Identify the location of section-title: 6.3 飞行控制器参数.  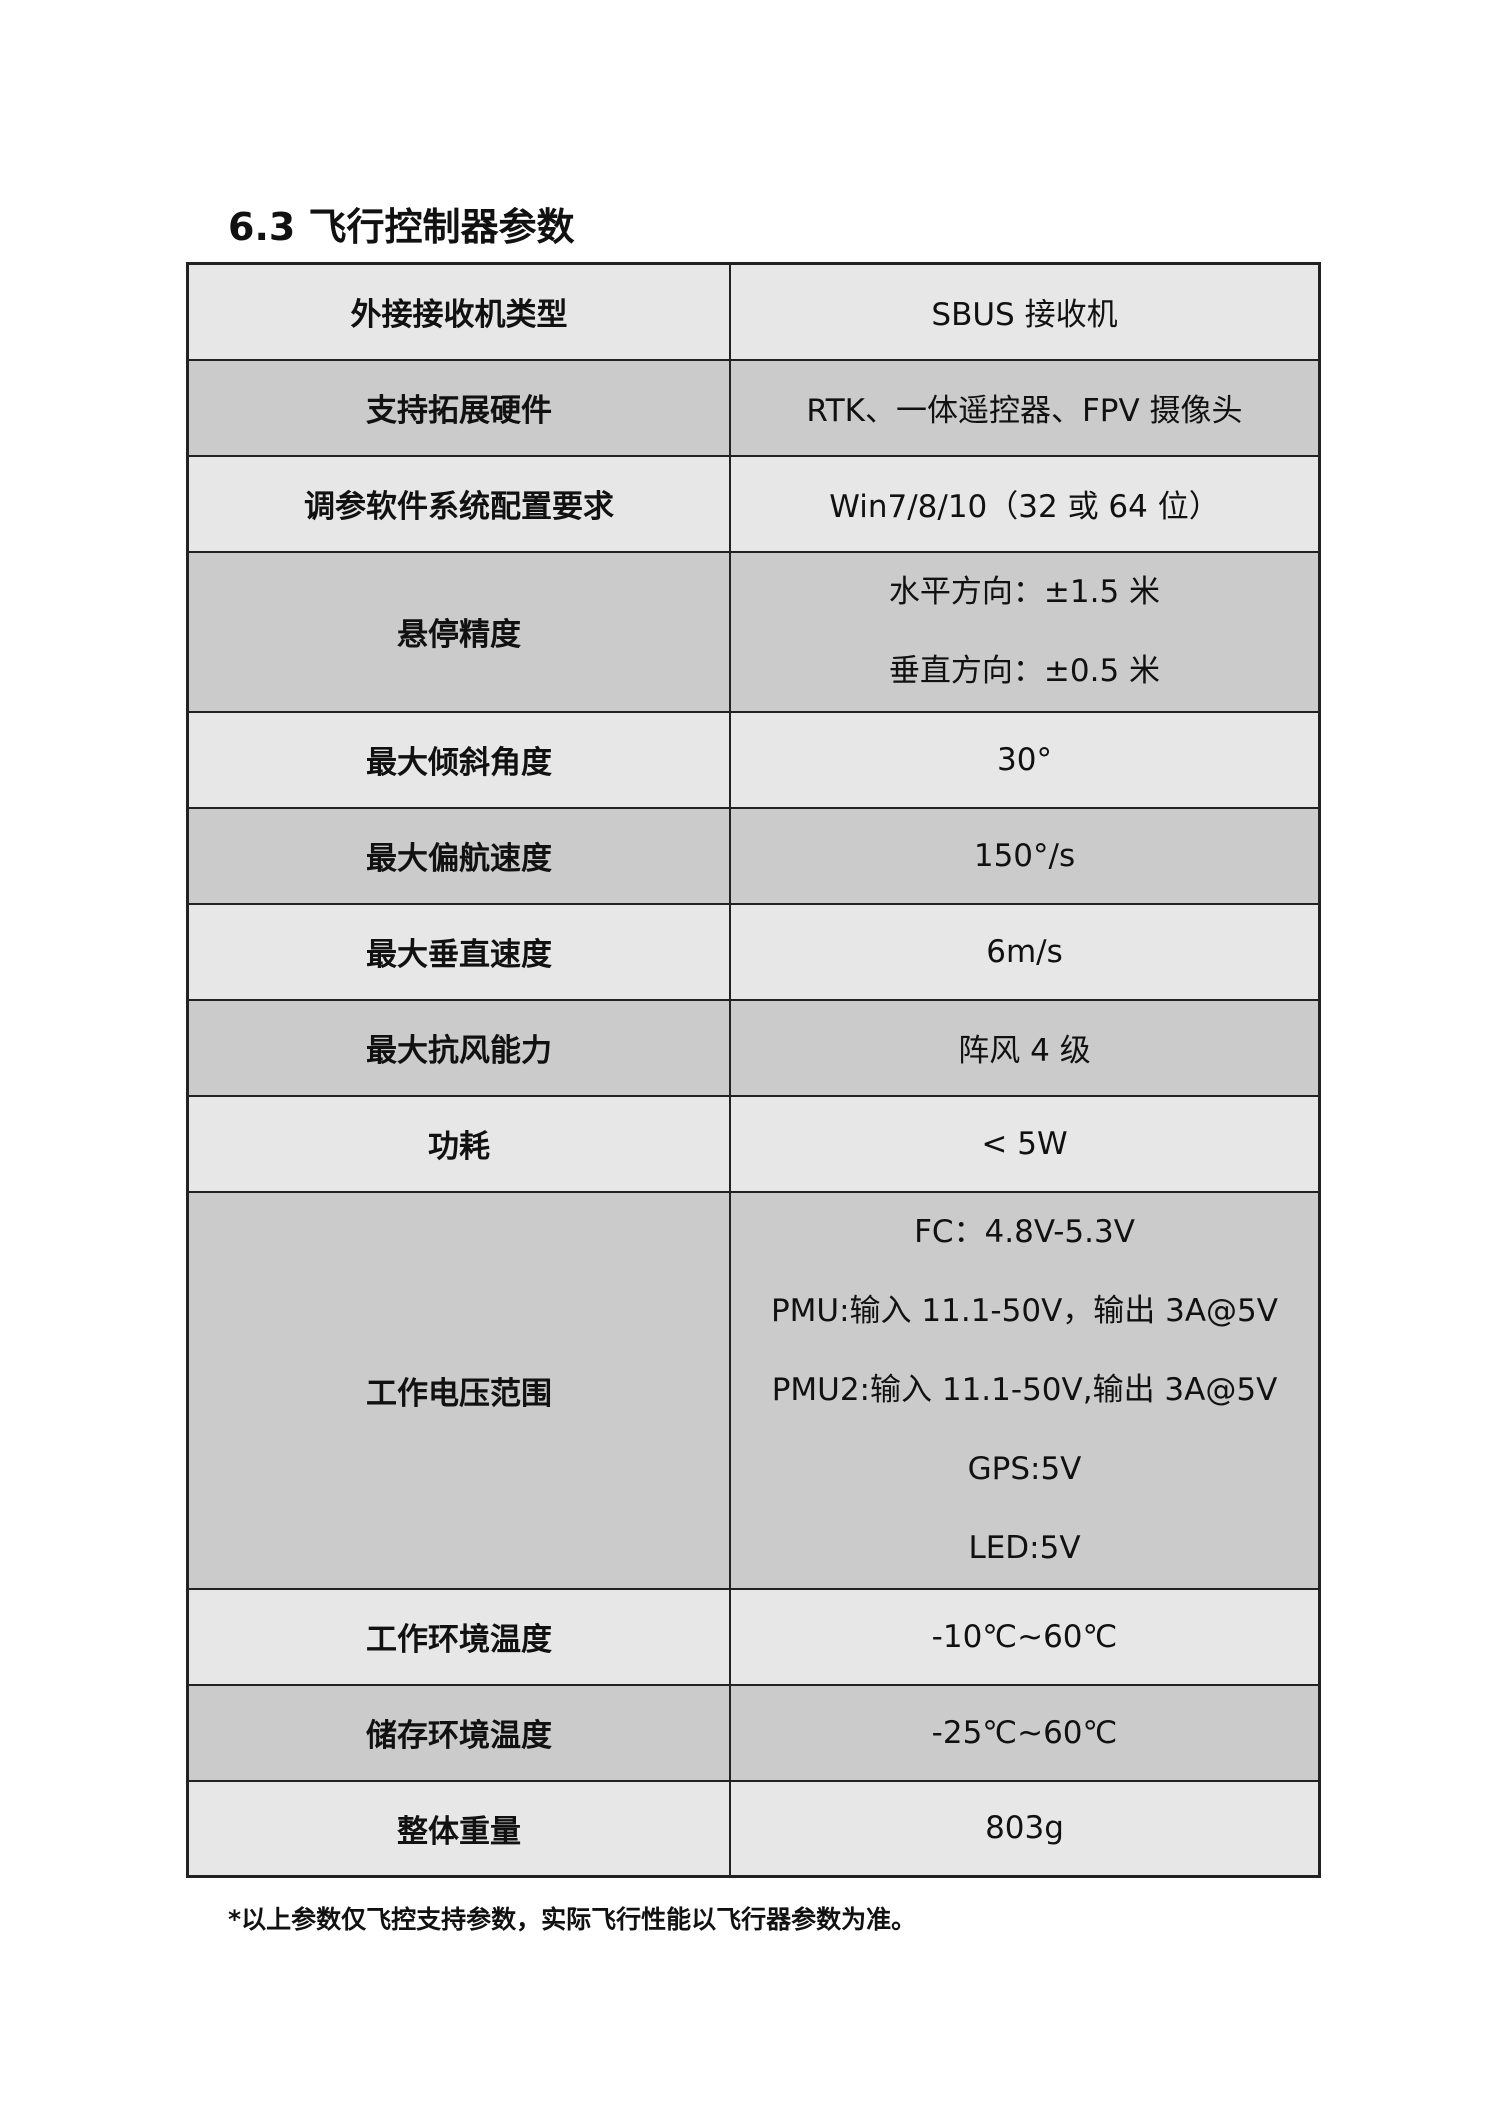
(401, 227).